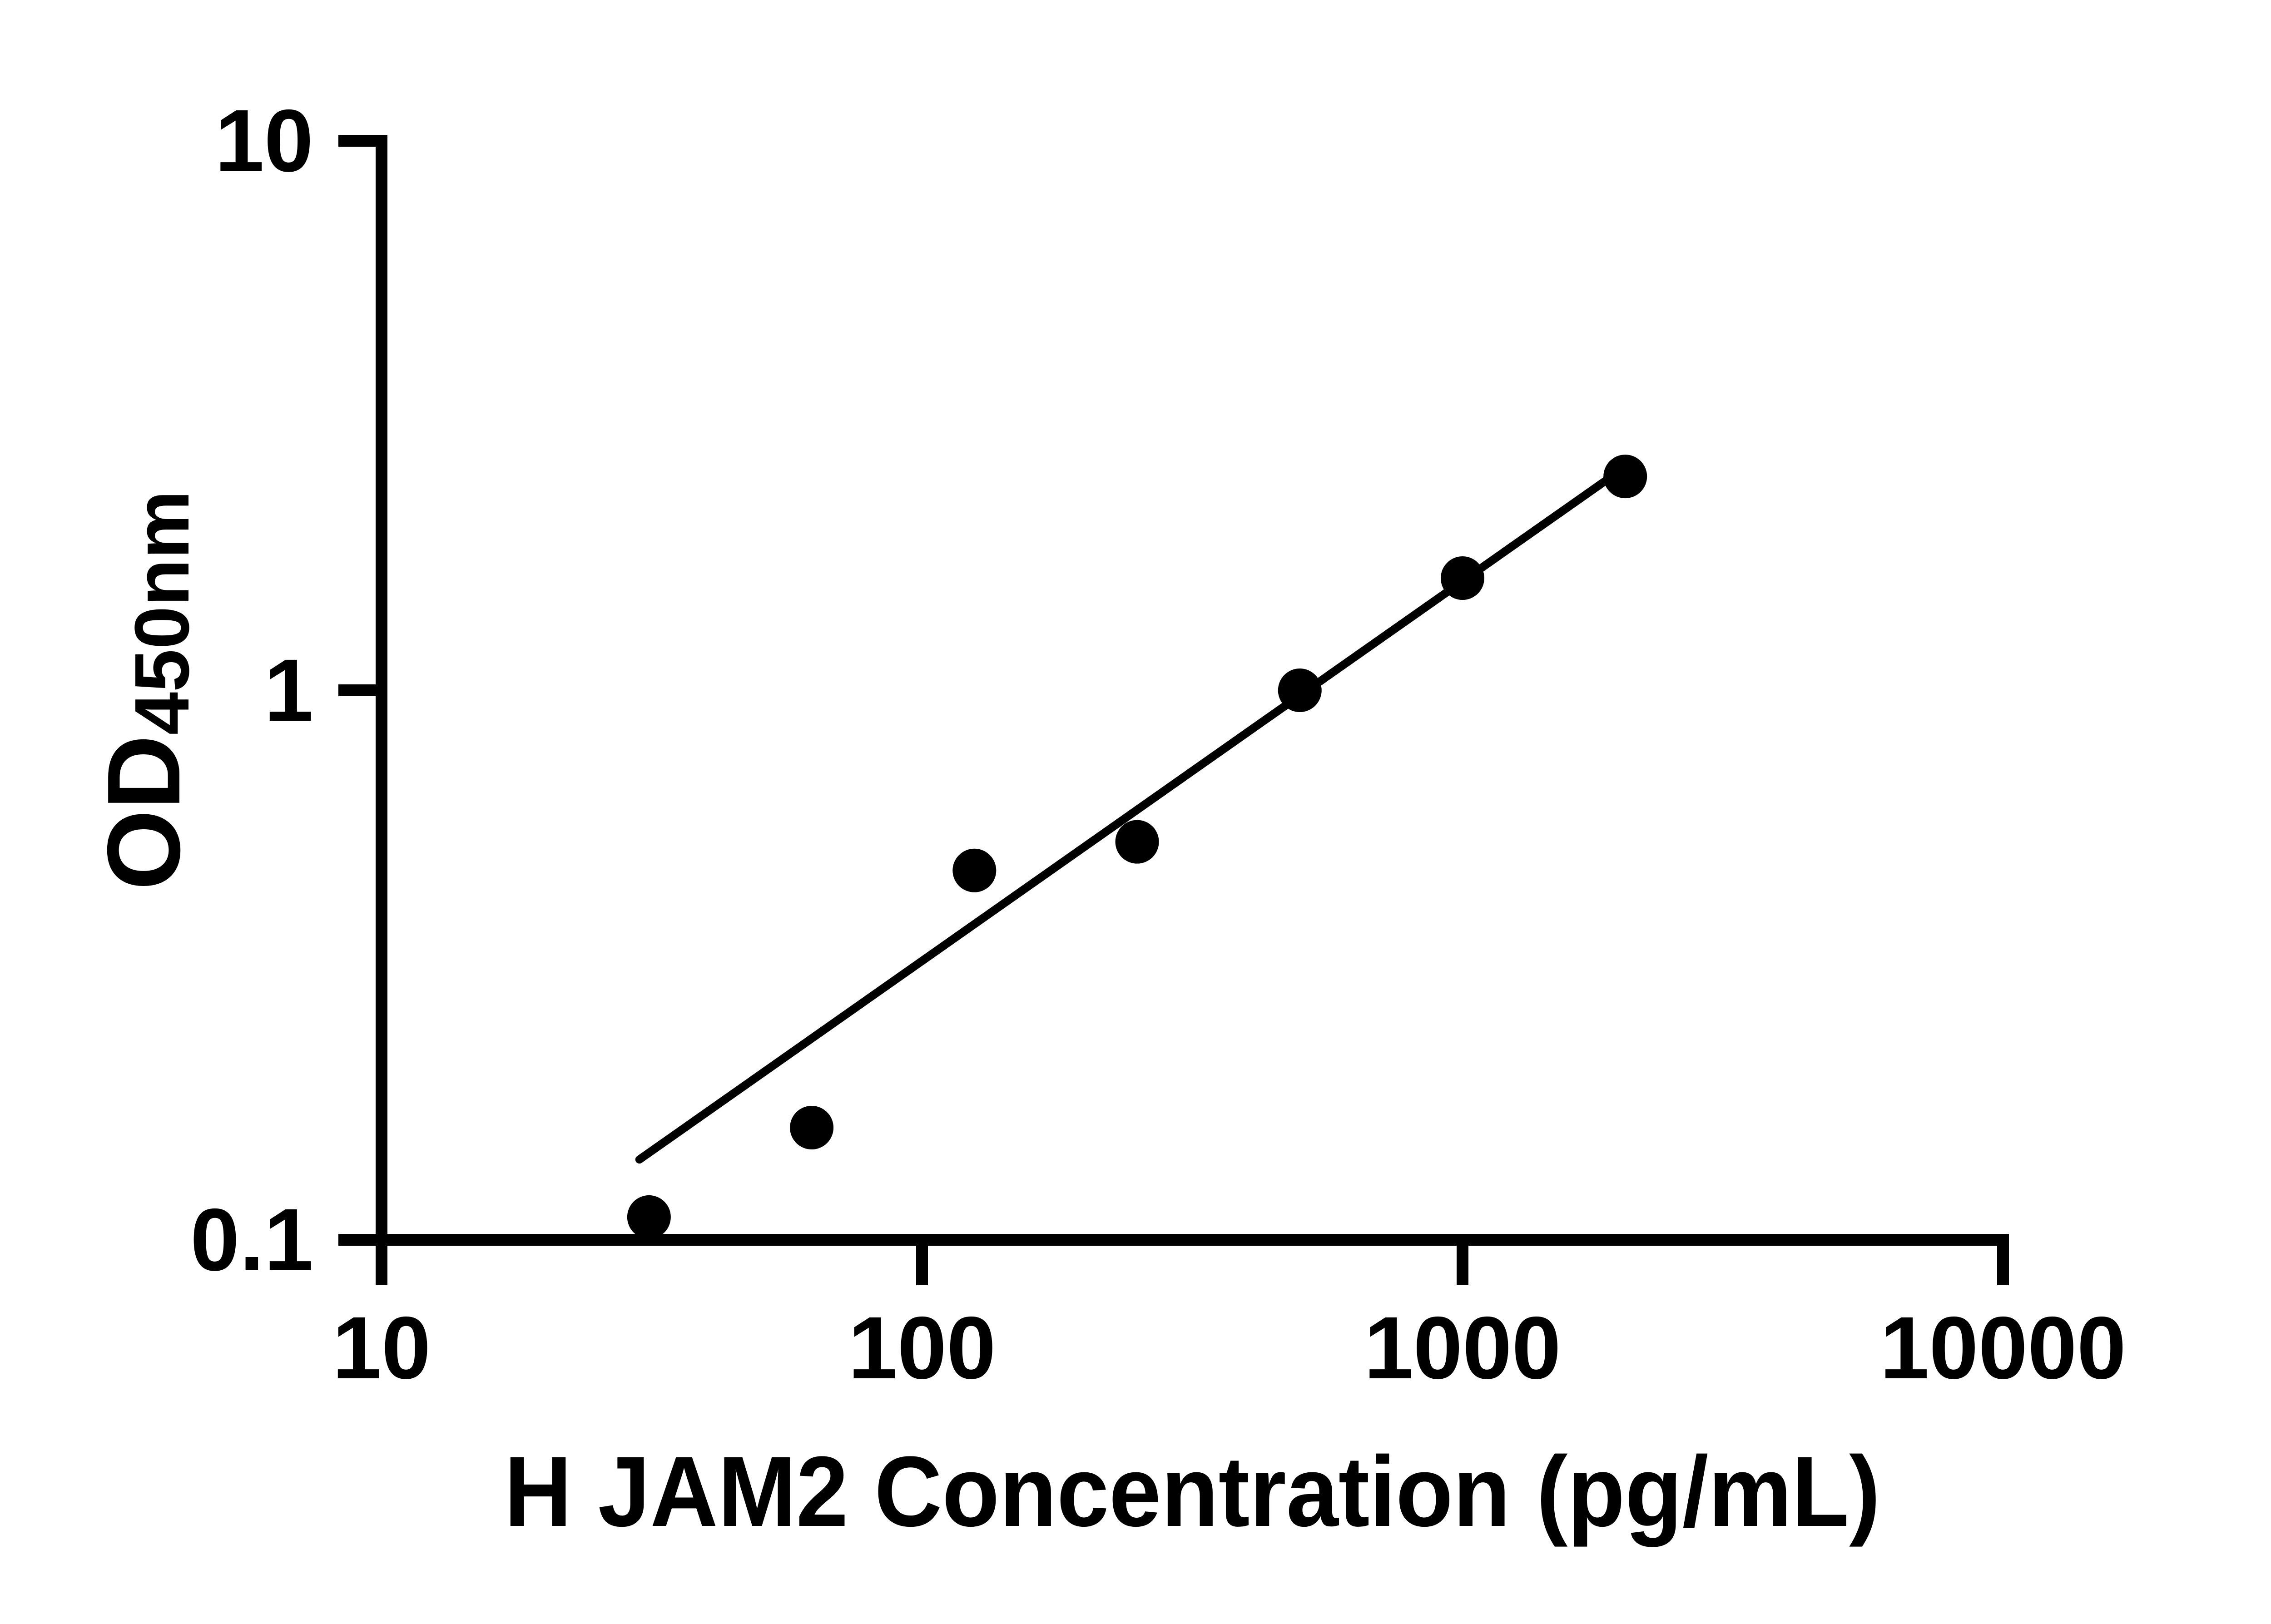 Image resolution: width=2271 pixels, height=1624 pixels. What do you see at coordinates (2003, 1347) in the screenshot?
I see `x-tick-label: 10000` at bounding box center [2003, 1347].